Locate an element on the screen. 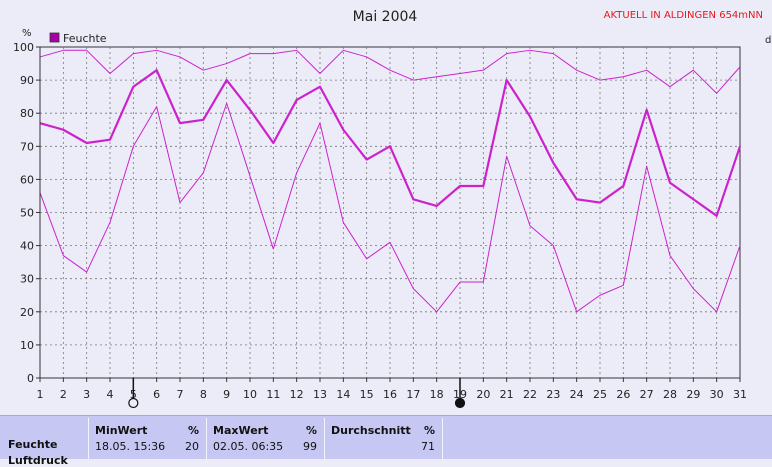 This screenshot has height=467, width=772. legend-label: Feuchte is located at coordinates (85, 38).